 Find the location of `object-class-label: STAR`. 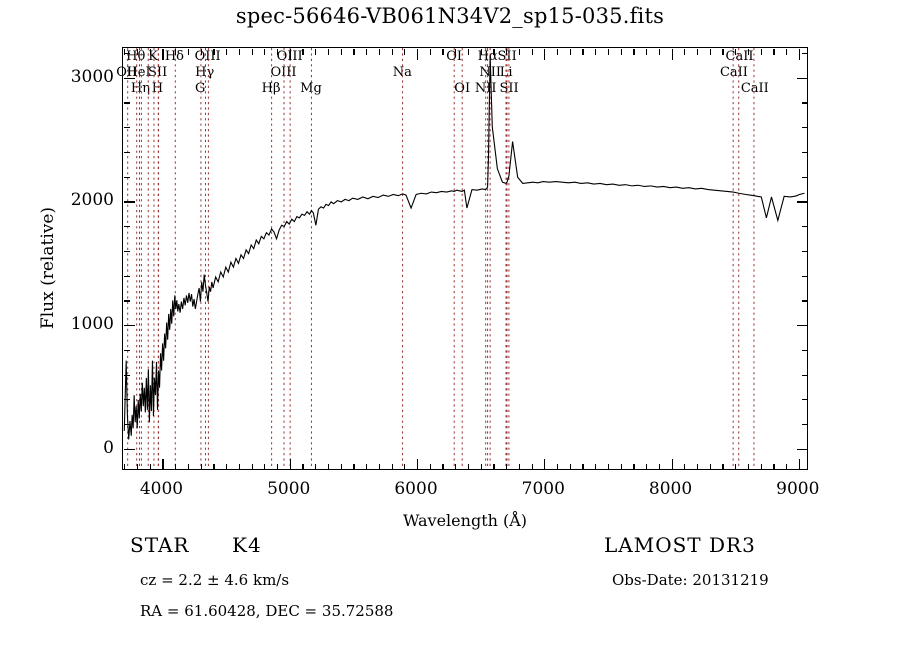

object-class-label: STAR is located at coordinates (160, 545).